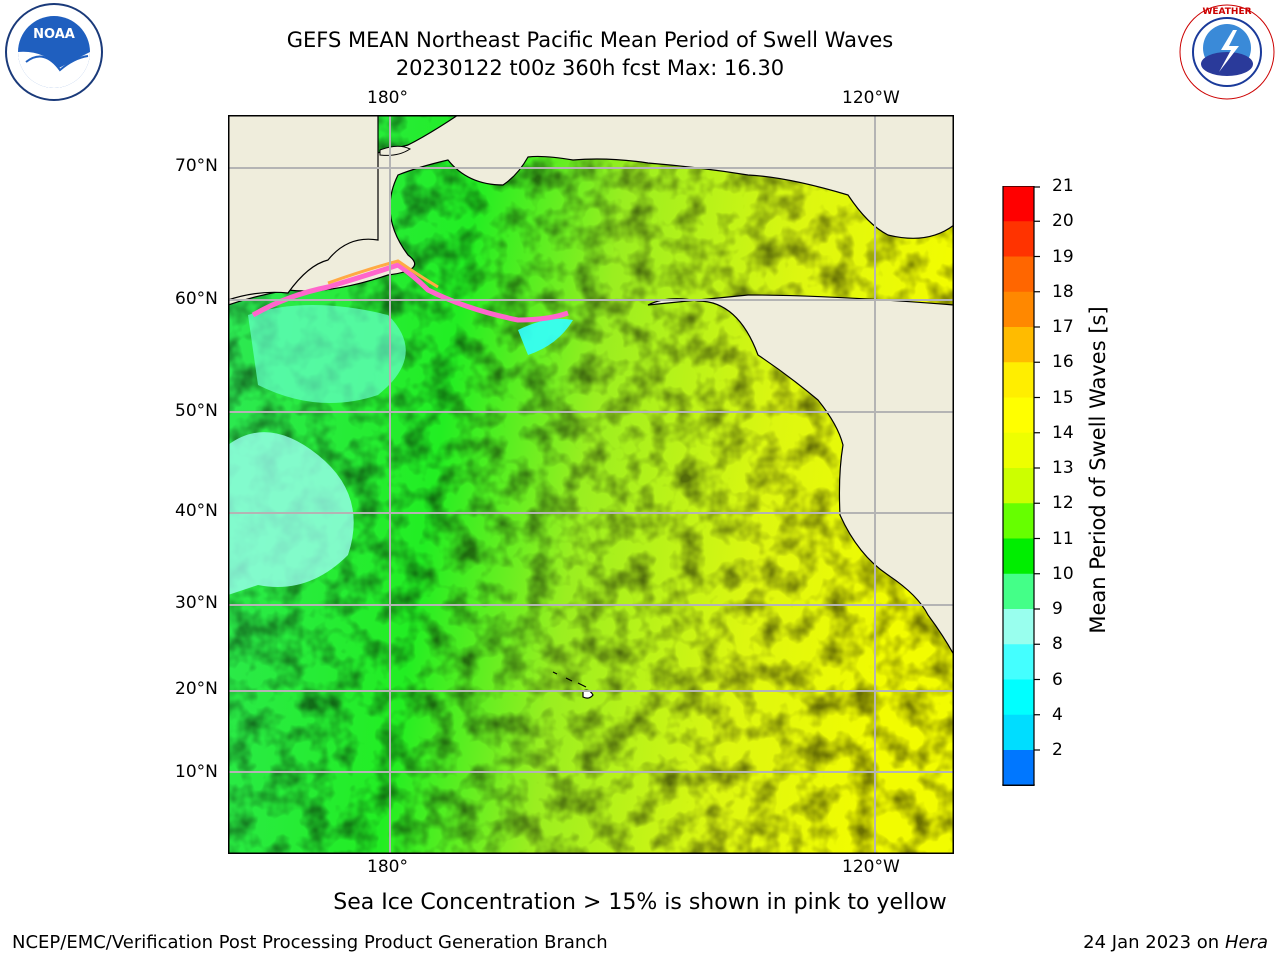 The height and width of the screenshot is (960, 1280). Describe the element at coordinates (1057, 679) in the screenshot. I see `colorbar-tick-label: 6` at that location.